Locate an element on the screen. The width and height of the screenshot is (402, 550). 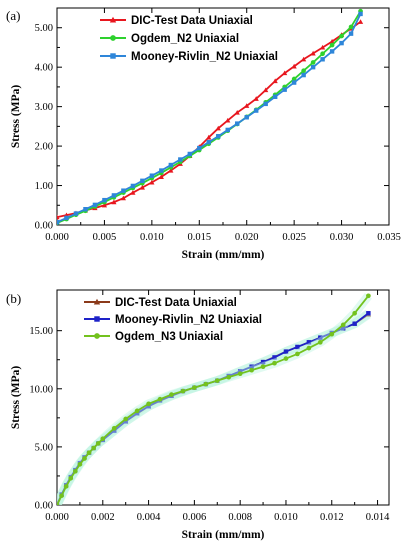
legend-entry: Mooney-Rivlin_N2 Uniaxial is located at coordinates (204, 57).